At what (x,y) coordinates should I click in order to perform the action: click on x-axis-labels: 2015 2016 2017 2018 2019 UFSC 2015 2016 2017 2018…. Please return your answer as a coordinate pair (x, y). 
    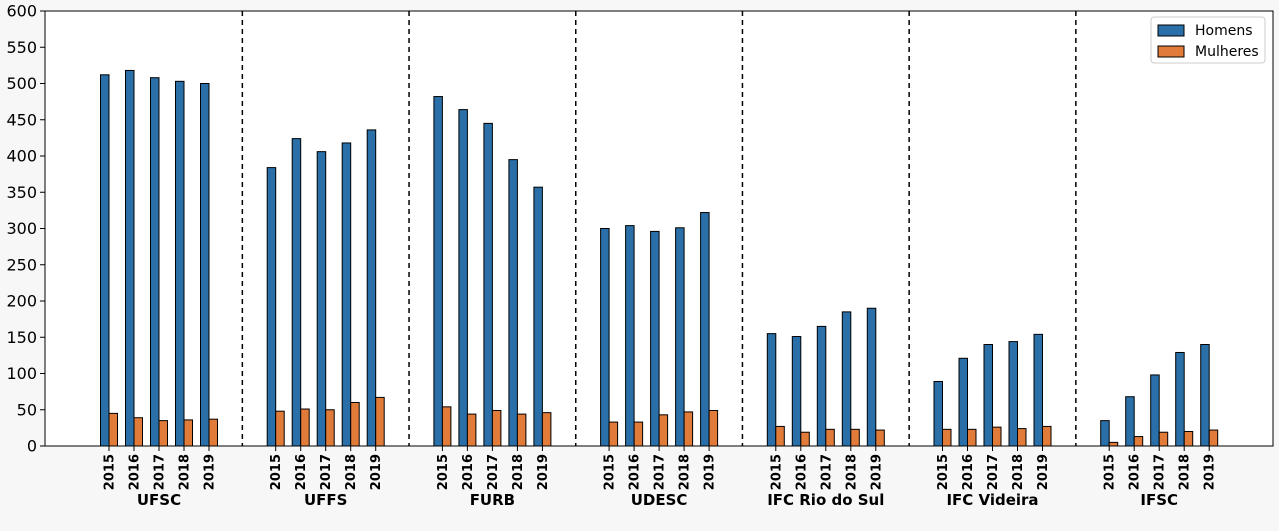
    Looking at the image, I should click on (660, 477).